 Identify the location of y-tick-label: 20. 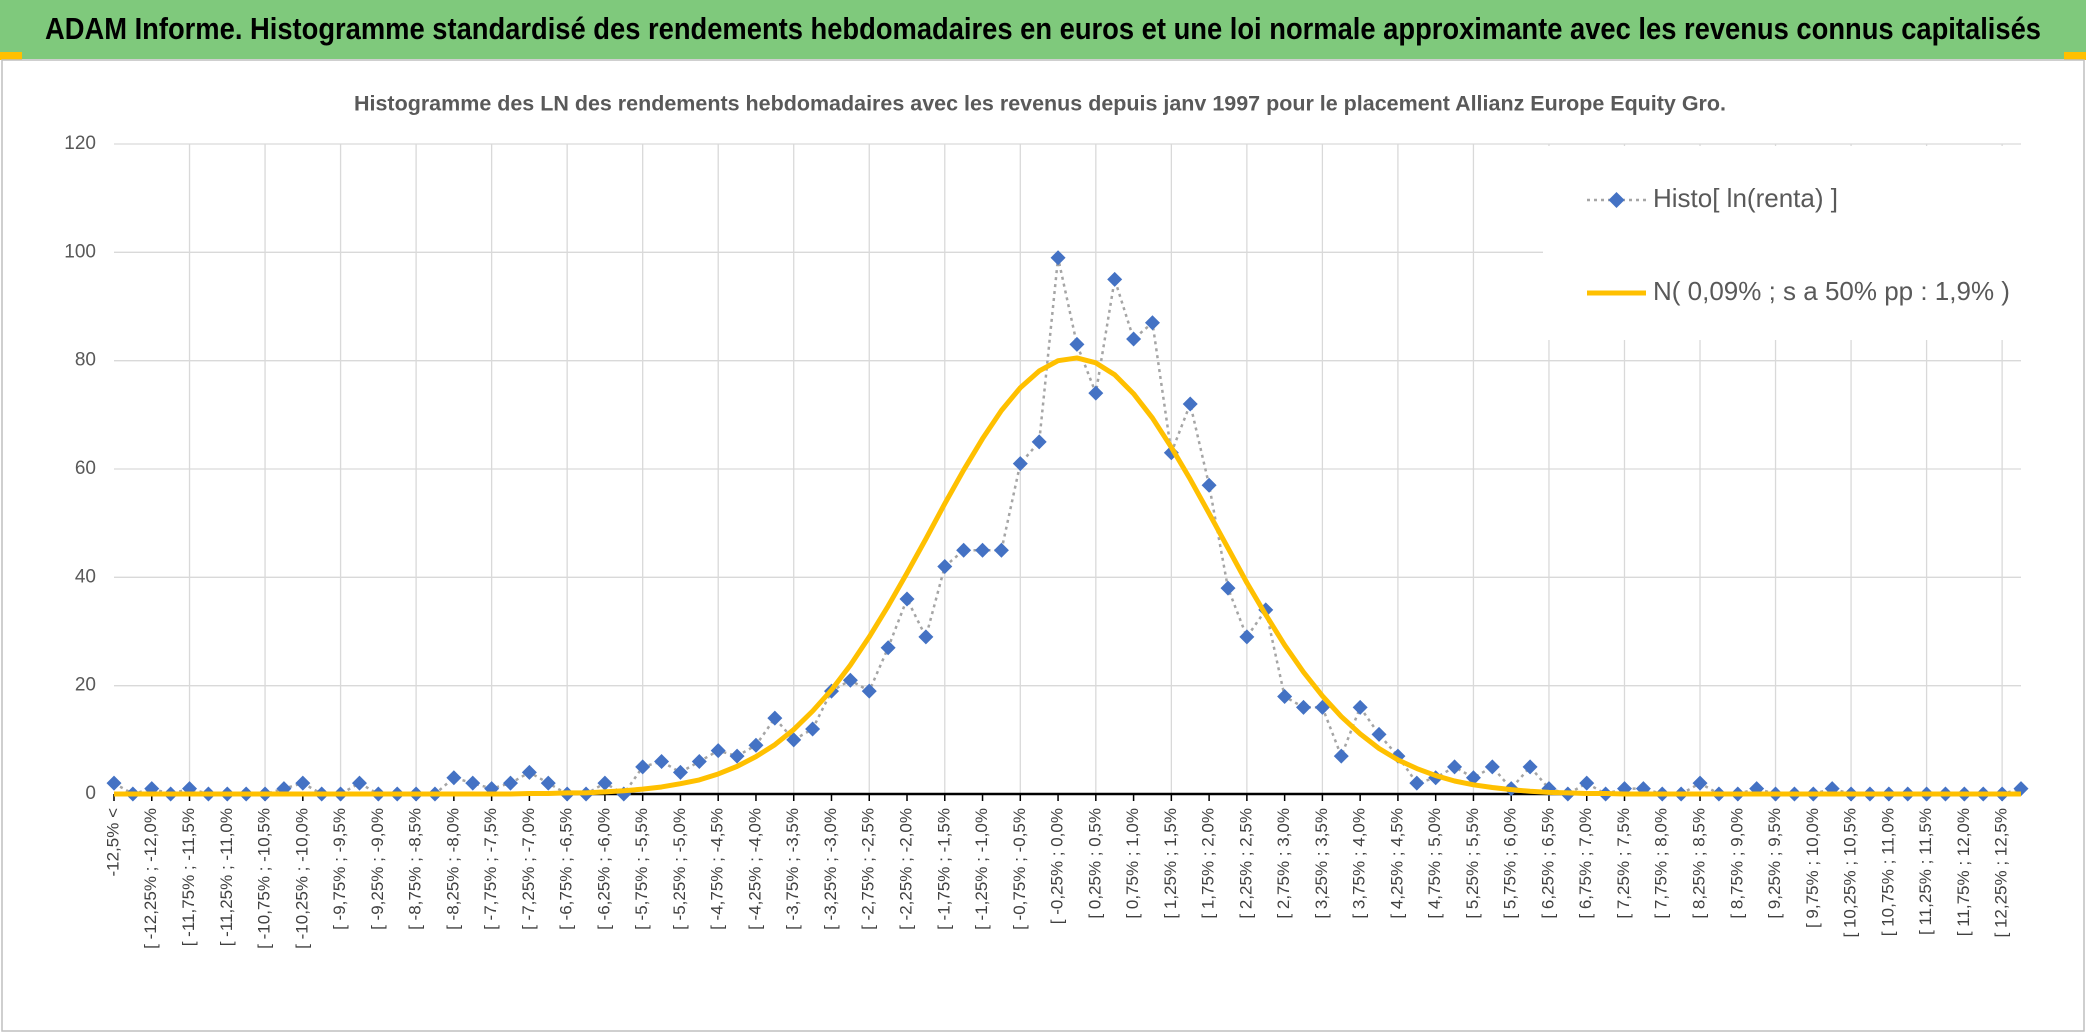
(85, 685).